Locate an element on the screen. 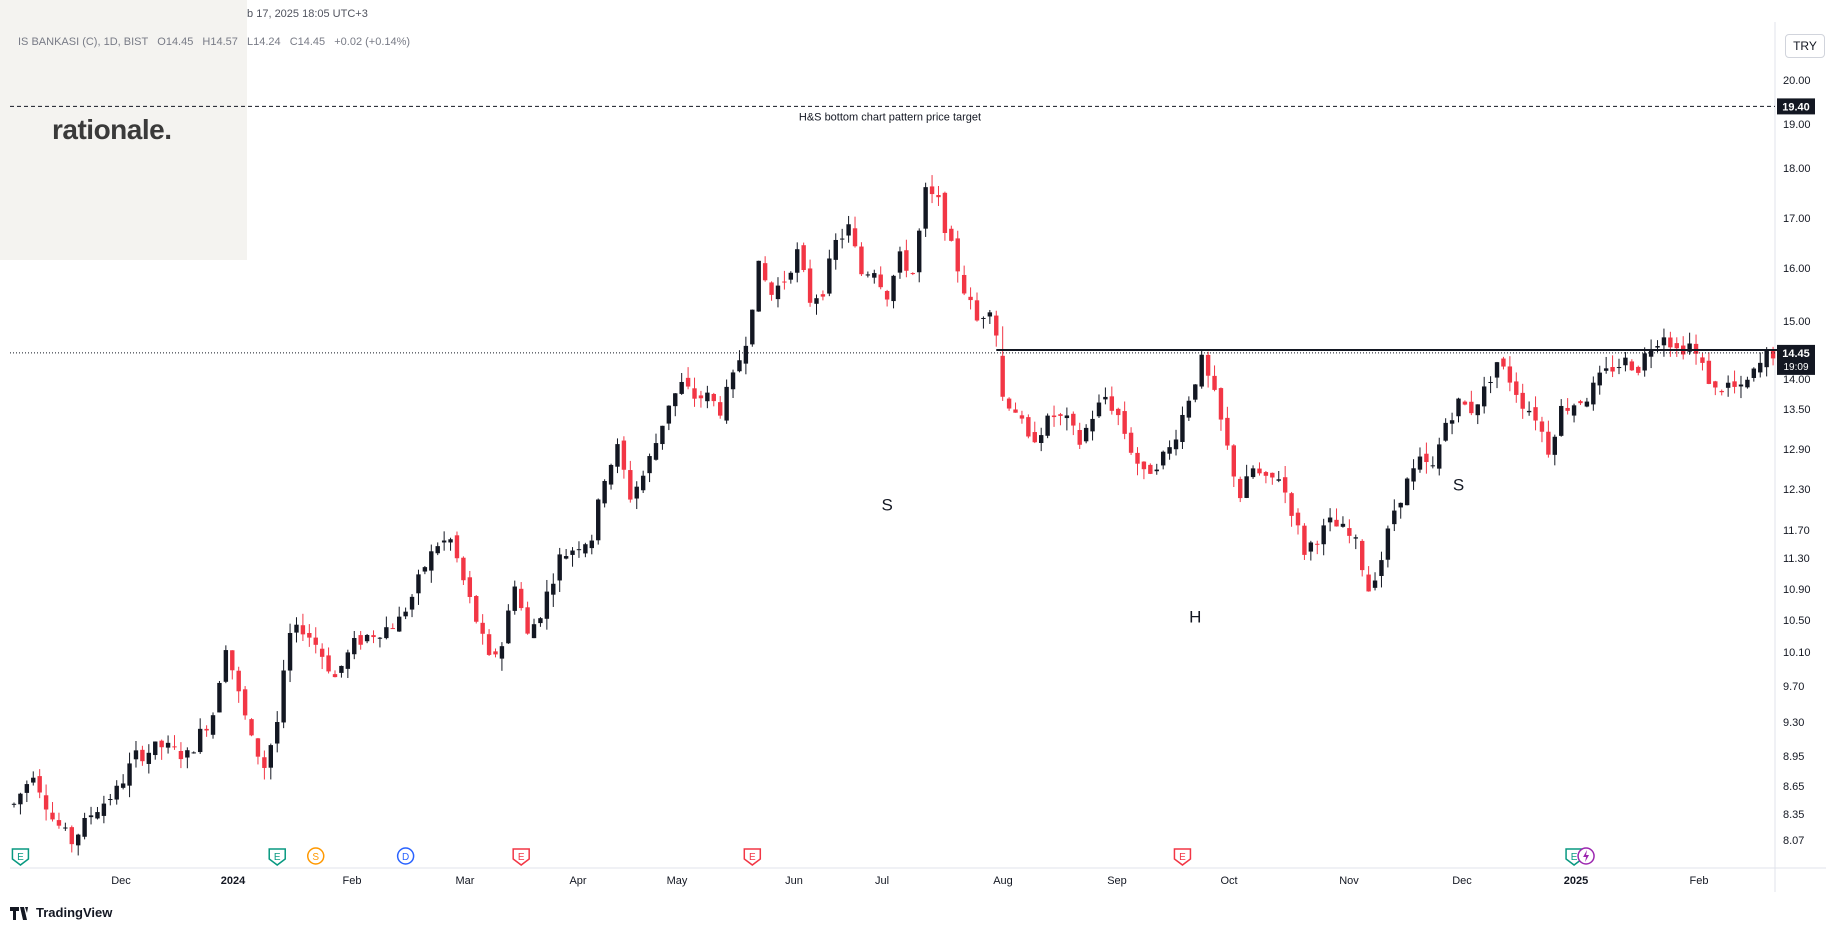  lightning-icon-glyph is located at coordinates (1586, 856).